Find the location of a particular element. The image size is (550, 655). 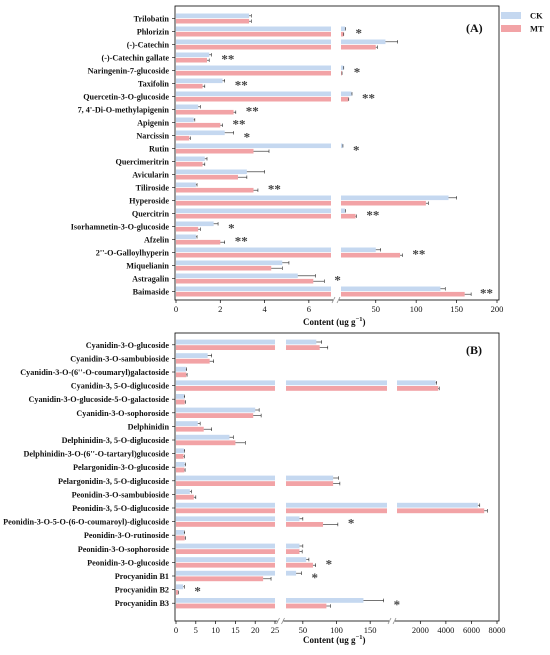

panel-a-x-axis-title: Content (ug g−1) is located at coordinates (334, 321).